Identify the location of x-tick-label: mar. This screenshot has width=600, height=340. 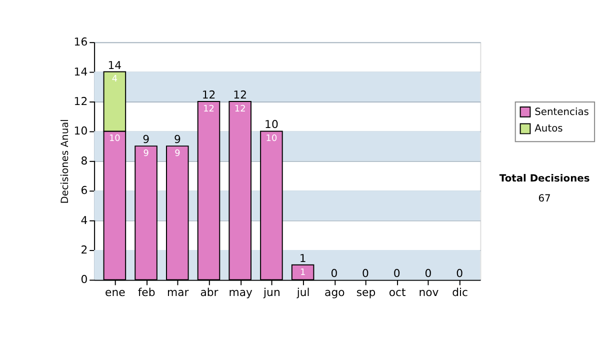
(178, 293).